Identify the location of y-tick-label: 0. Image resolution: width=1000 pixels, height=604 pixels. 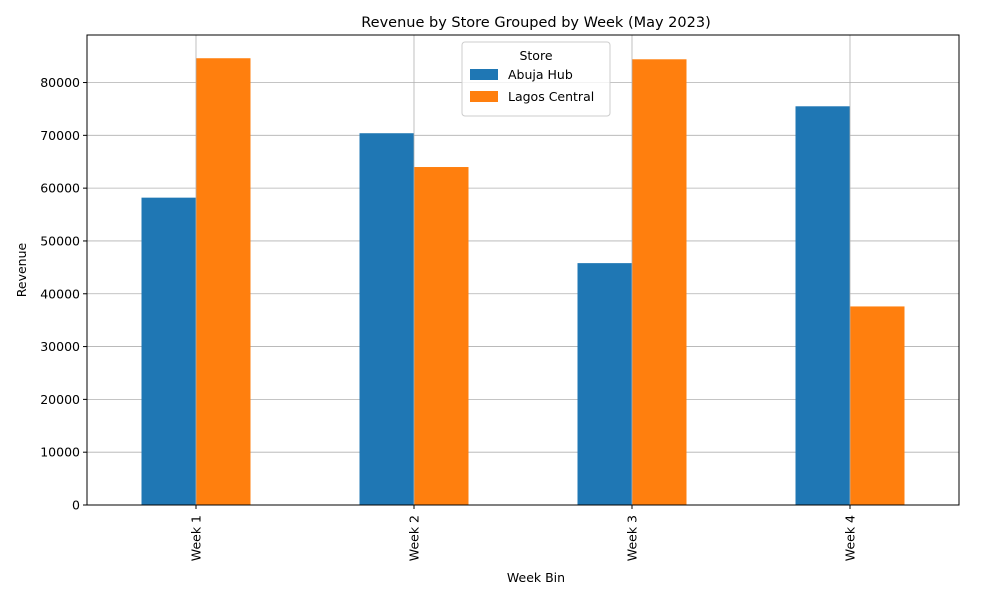
(76, 505).